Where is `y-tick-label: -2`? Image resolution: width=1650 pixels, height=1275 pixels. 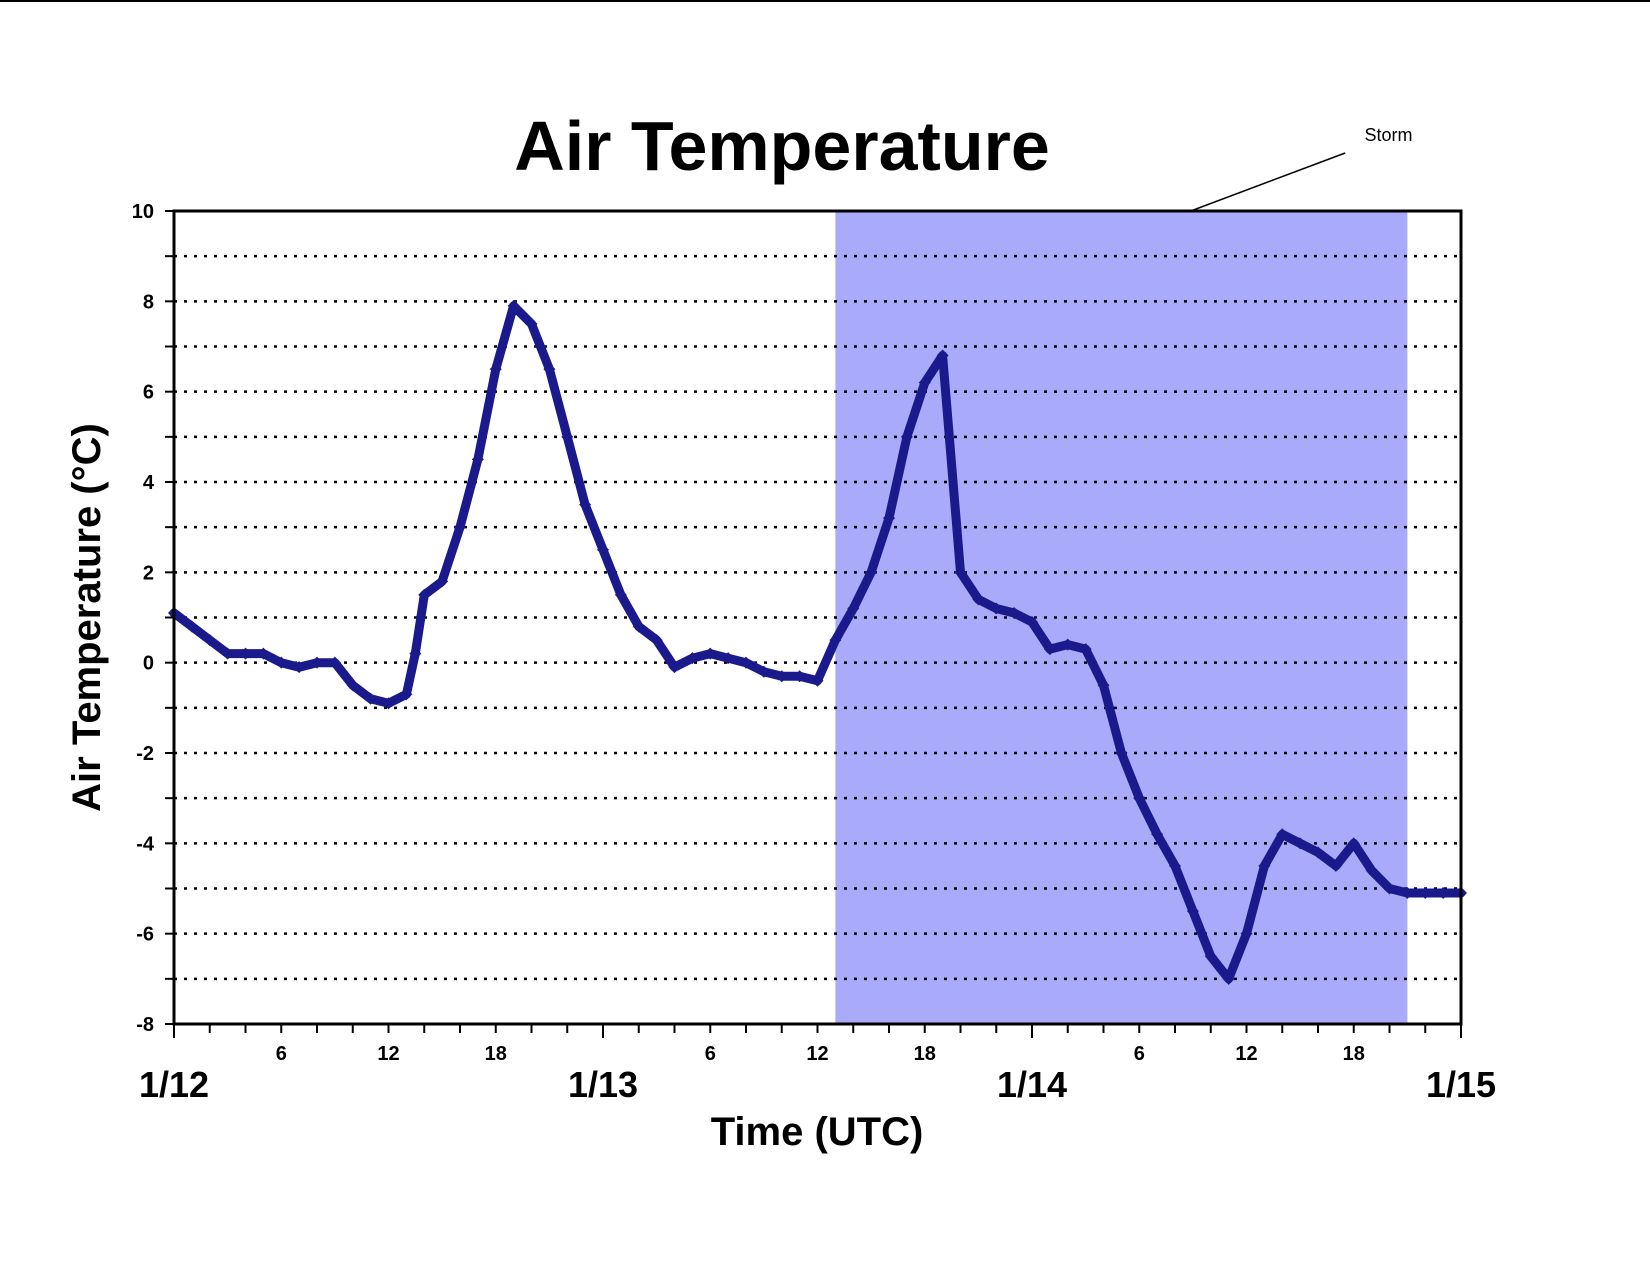 y-tick-label: -2 is located at coordinates (145, 754).